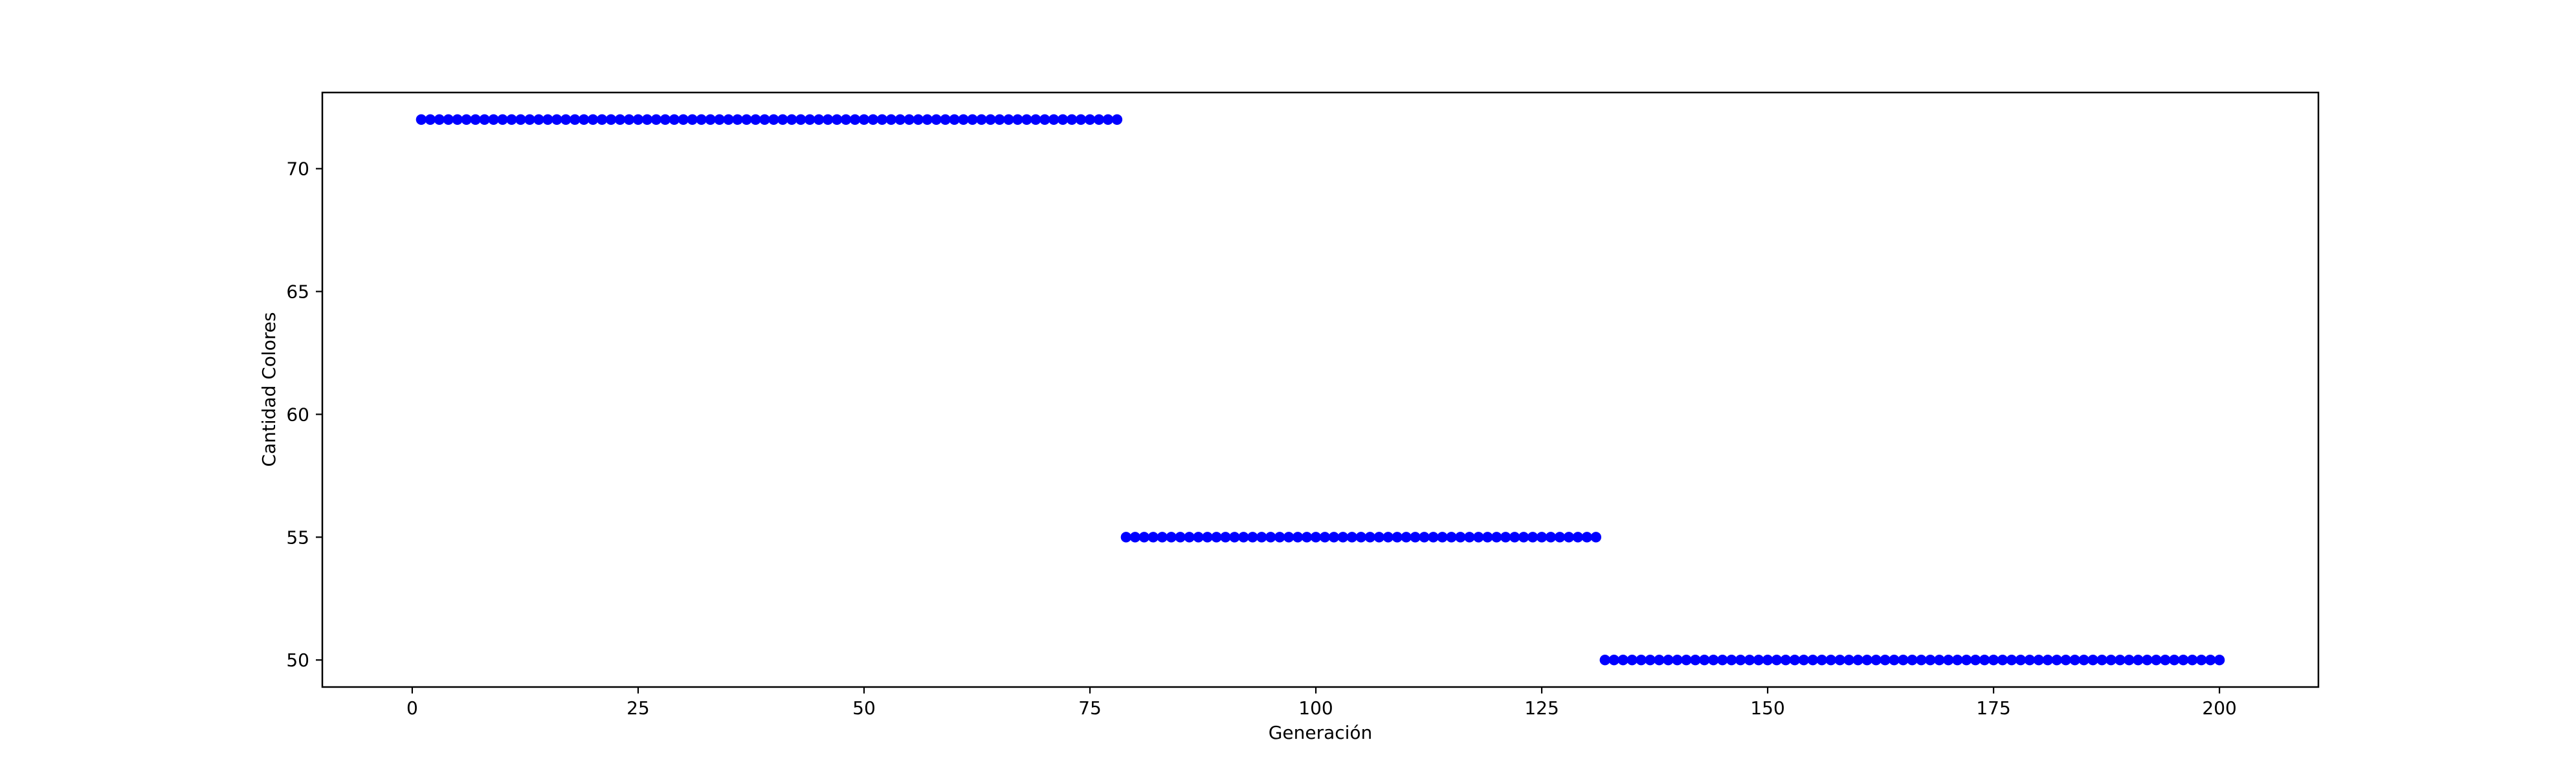 This screenshot has height=775, width=2576. I want to click on y-tick-label: 50, so click(297, 660).